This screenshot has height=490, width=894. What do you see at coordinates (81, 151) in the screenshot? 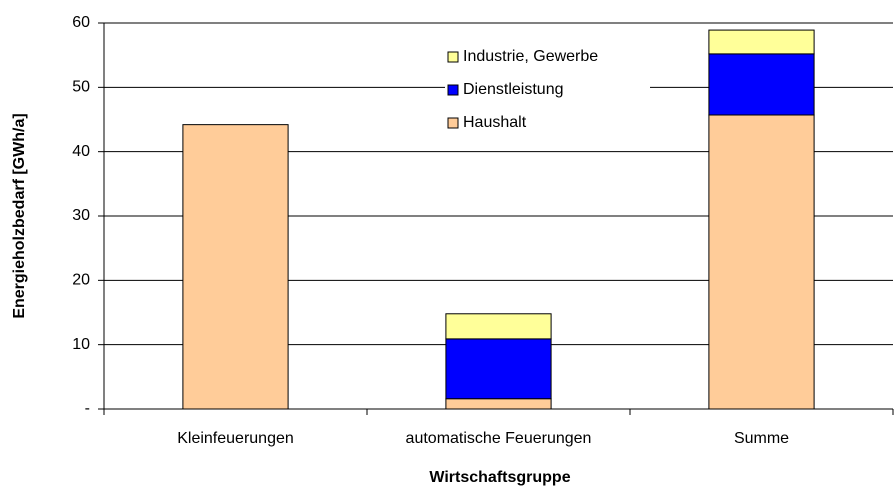
I see `y-tick-label: 40` at bounding box center [81, 151].